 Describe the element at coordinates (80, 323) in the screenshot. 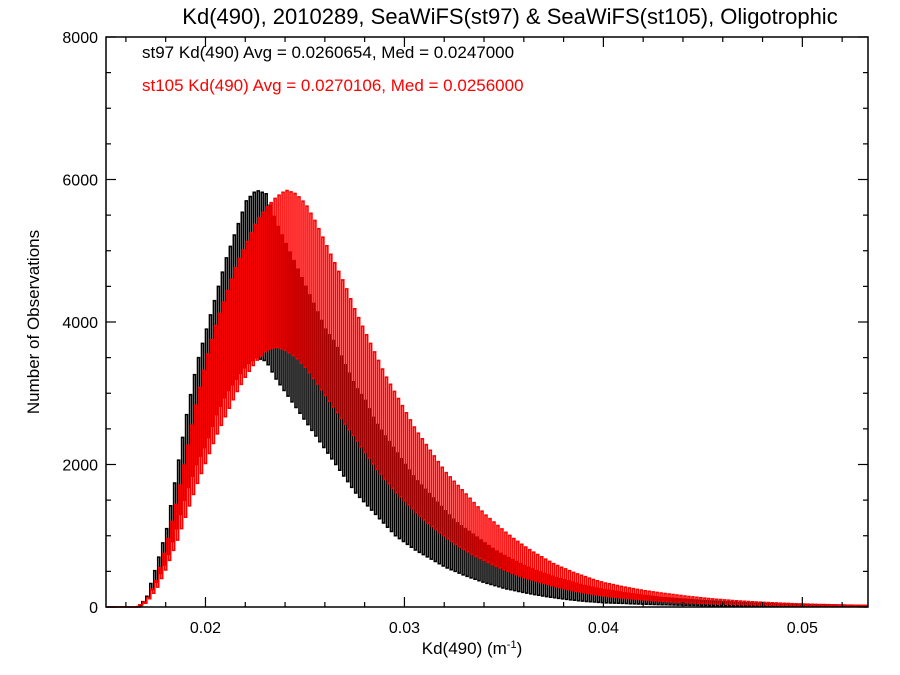

I see `y-tick-label: 4000` at that location.